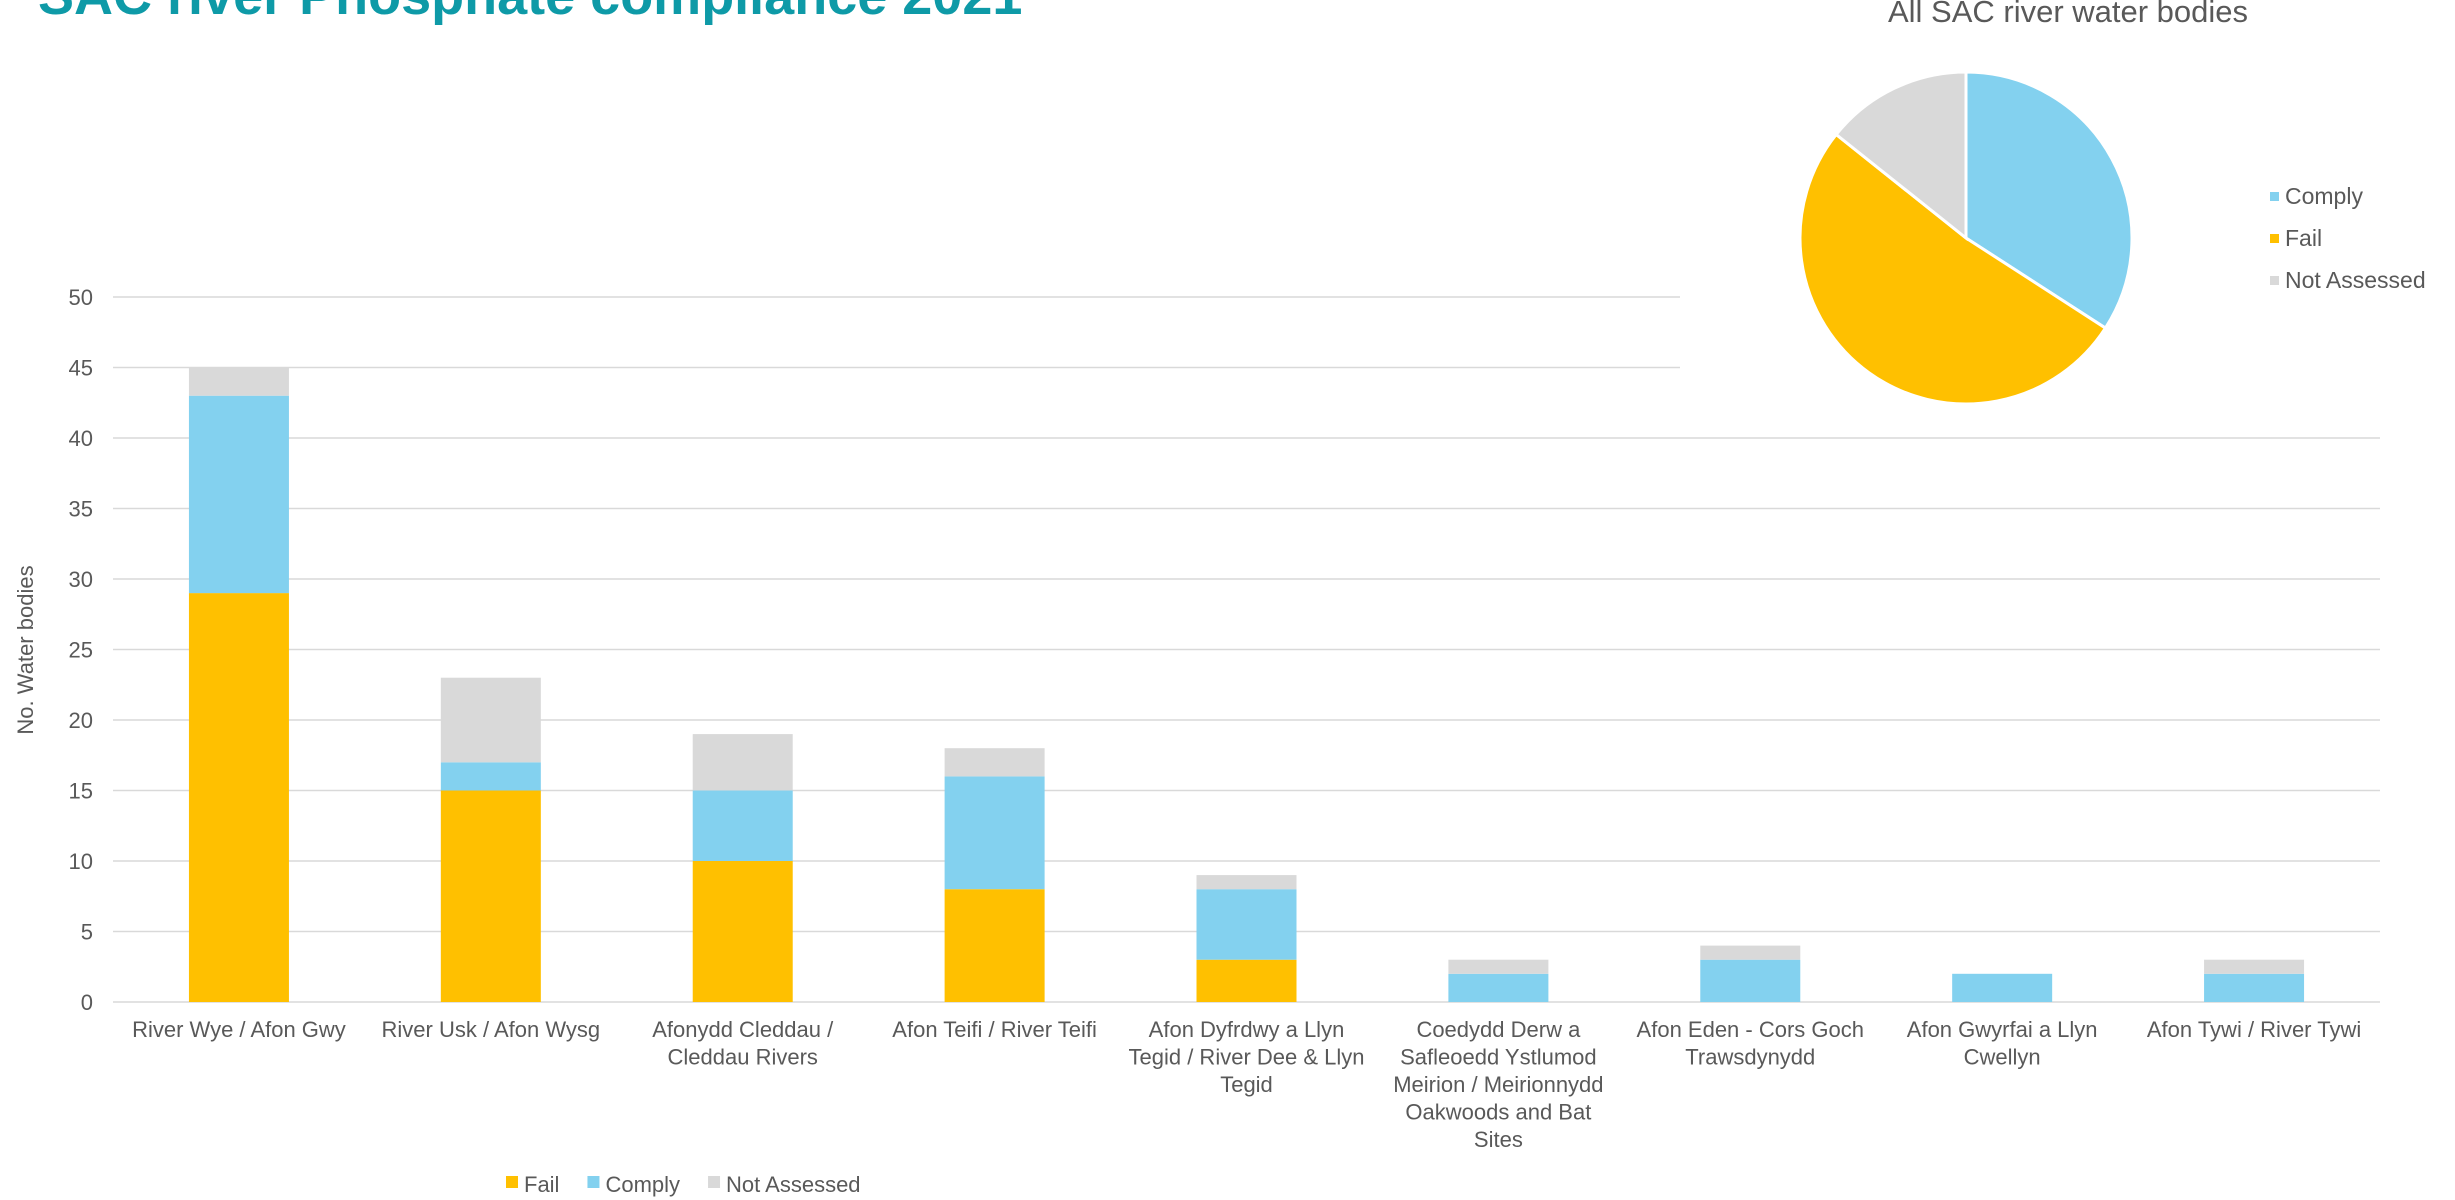 This screenshot has height=1200, width=2455. What do you see at coordinates (81, 650) in the screenshot?
I see `y-tick-label: 25` at bounding box center [81, 650].